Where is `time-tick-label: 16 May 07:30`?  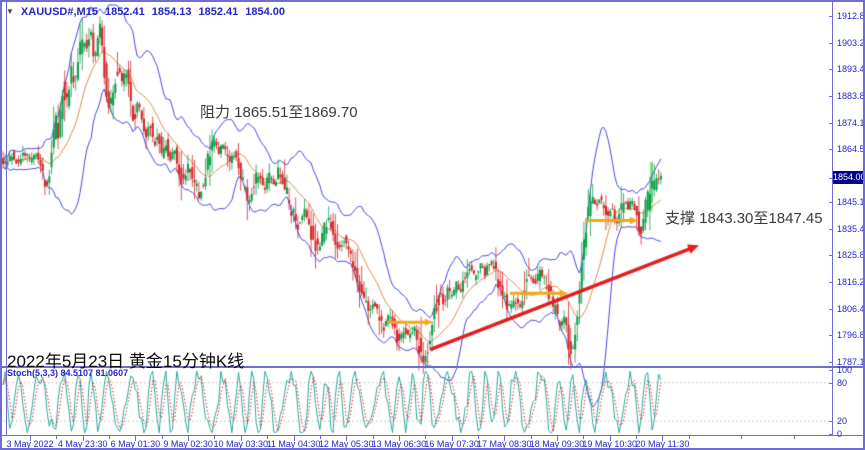 time-tick-label: 16 May 07:30 is located at coordinates (451, 444).